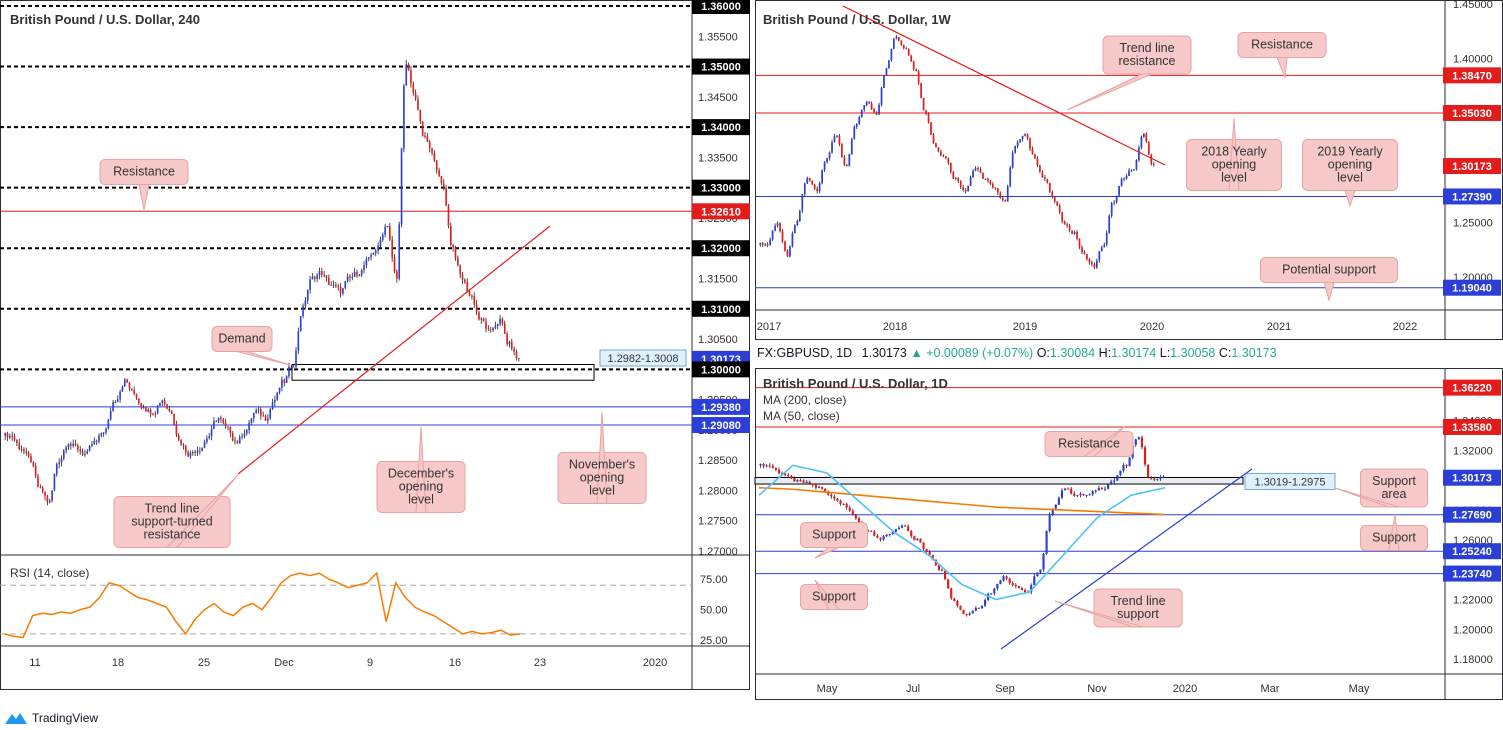 The height and width of the screenshot is (730, 1503). Describe the element at coordinates (51, 718) in the screenshot. I see `tradingview-logo: TradingView` at that location.